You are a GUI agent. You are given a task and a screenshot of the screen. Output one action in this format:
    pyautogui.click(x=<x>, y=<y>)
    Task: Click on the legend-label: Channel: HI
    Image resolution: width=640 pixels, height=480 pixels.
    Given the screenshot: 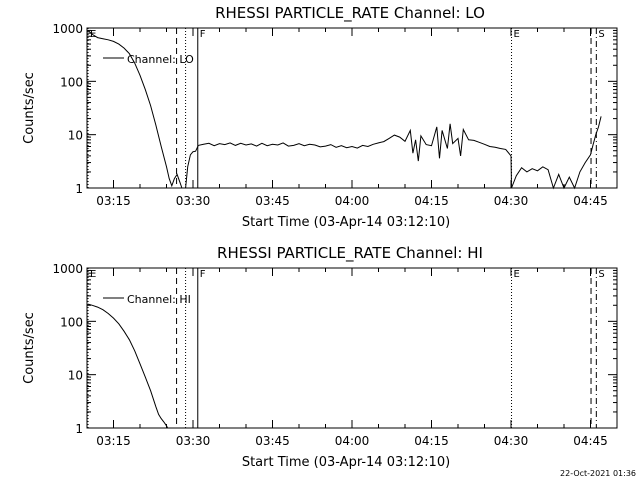 What is the action you would take?
    pyautogui.click(x=159, y=299)
    